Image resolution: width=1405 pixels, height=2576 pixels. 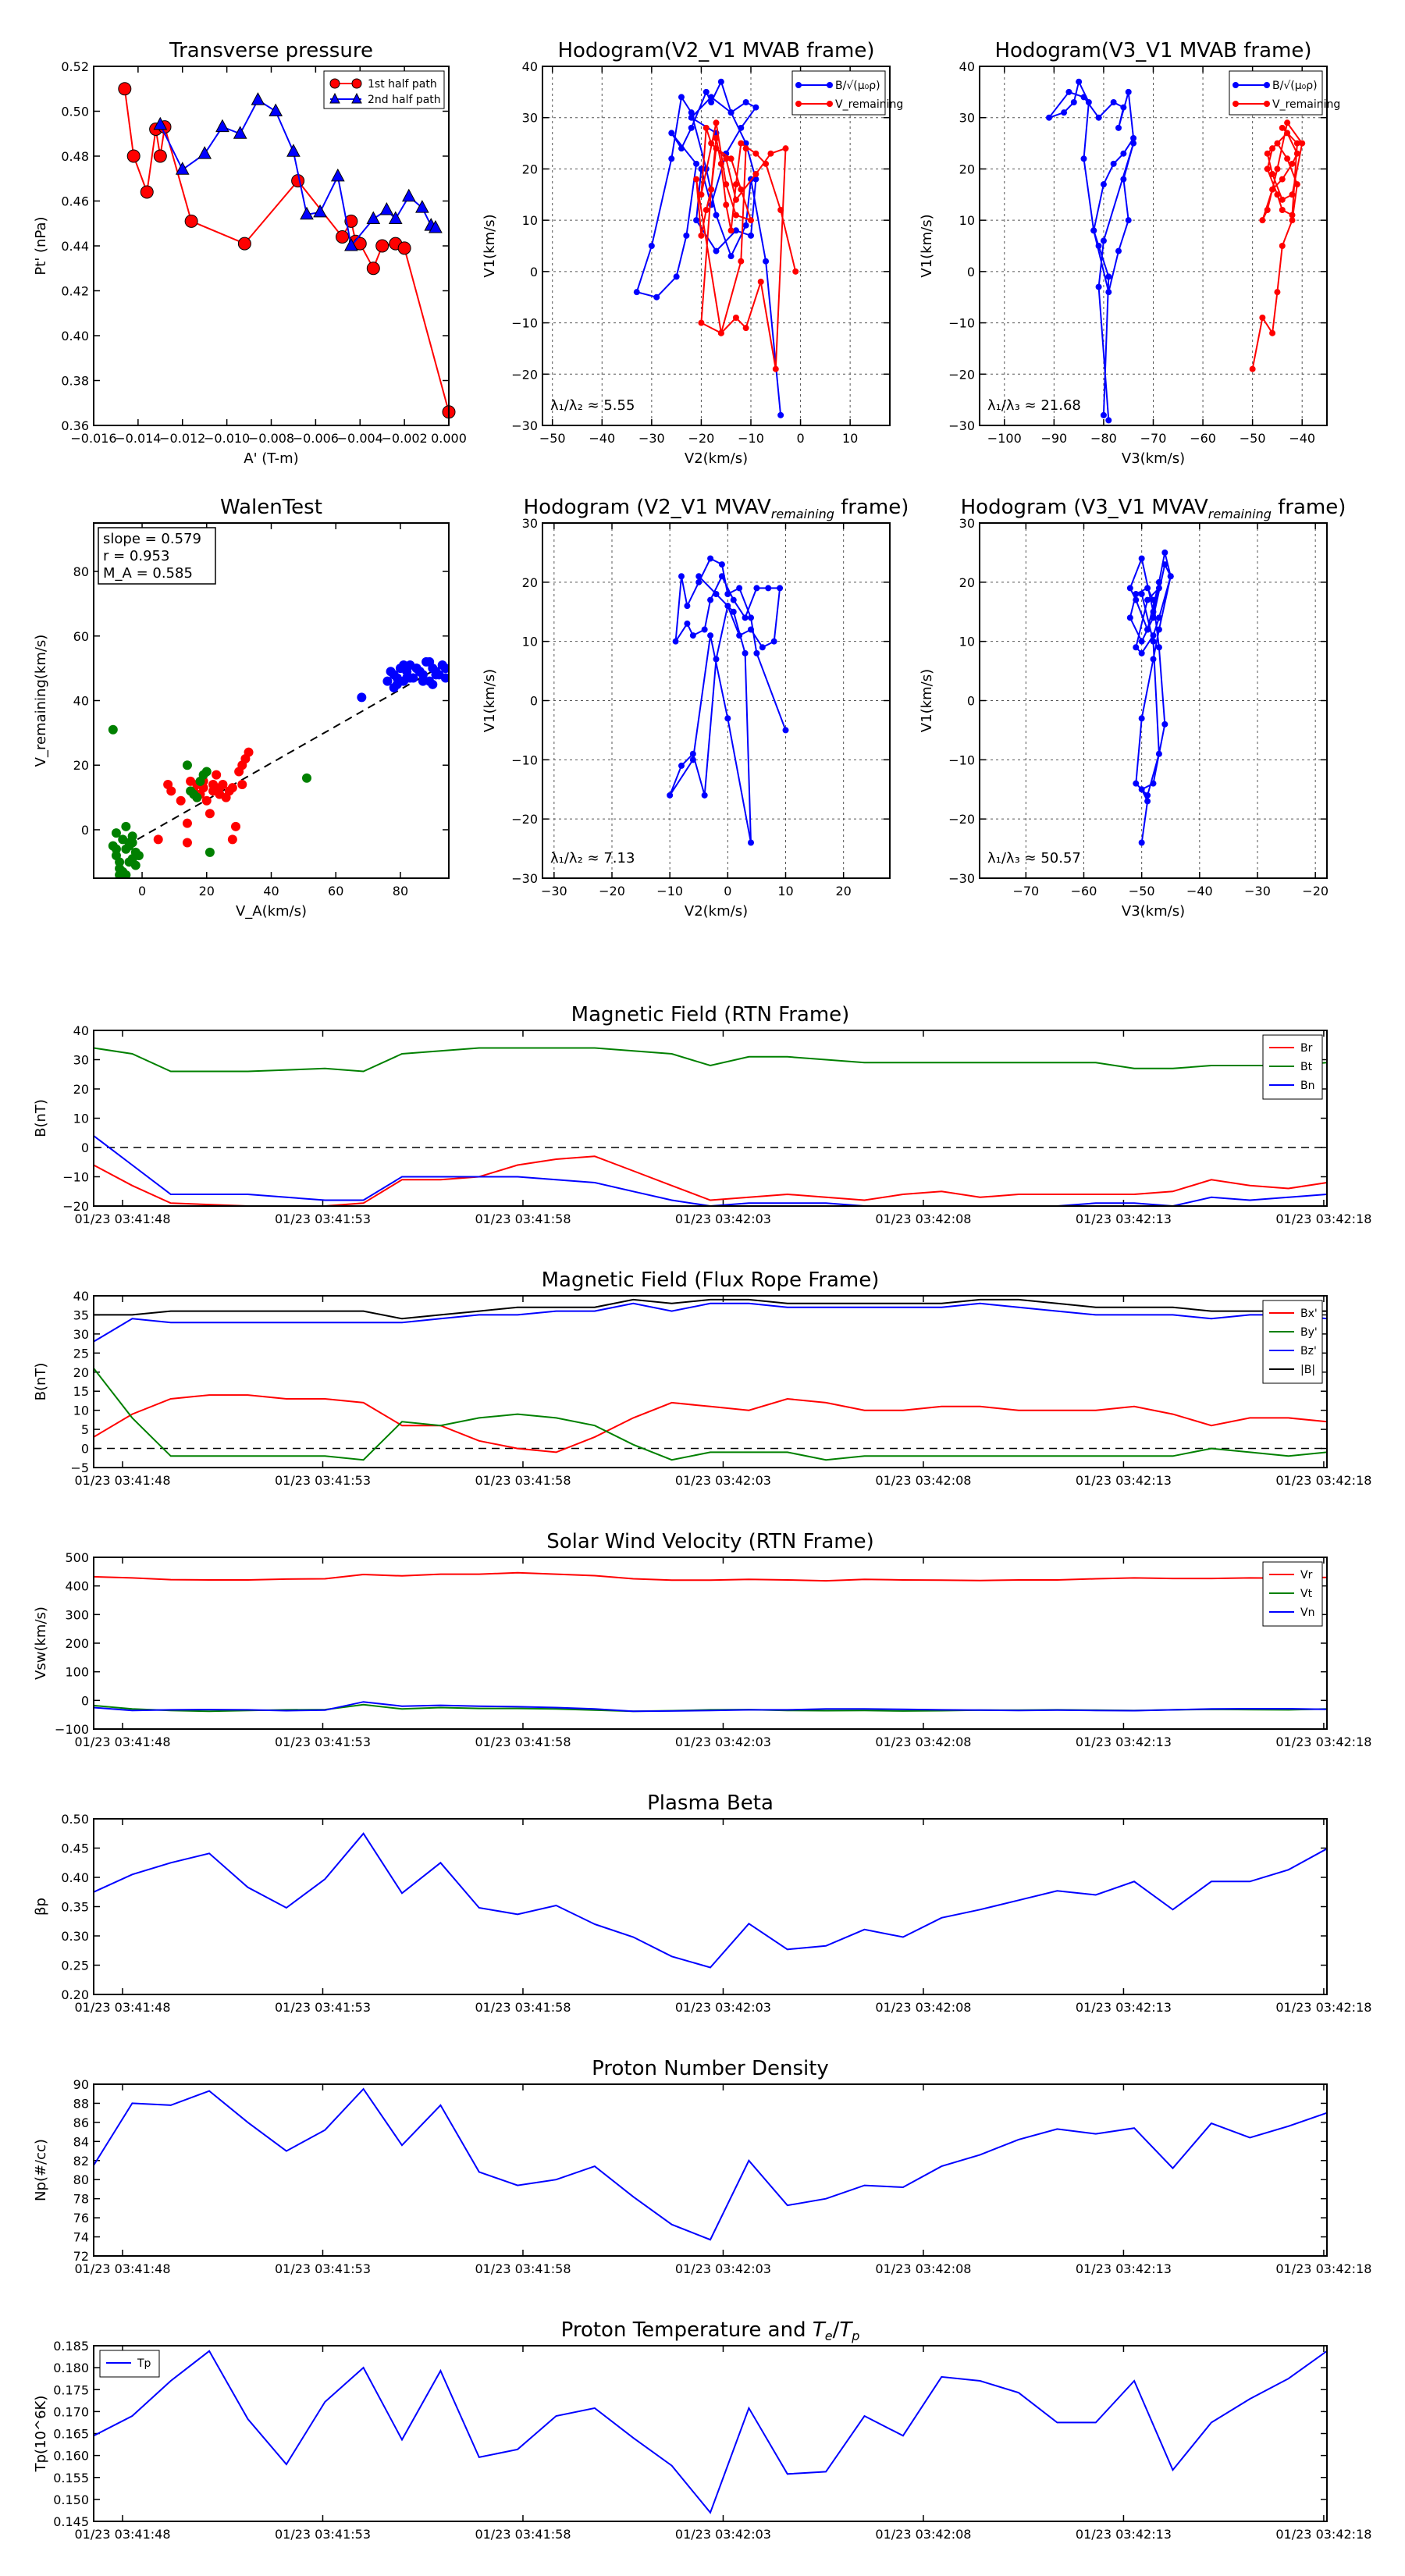 What do you see at coordinates (81, 1315) in the screenshot?
I see `y-tick-label: 35` at bounding box center [81, 1315].